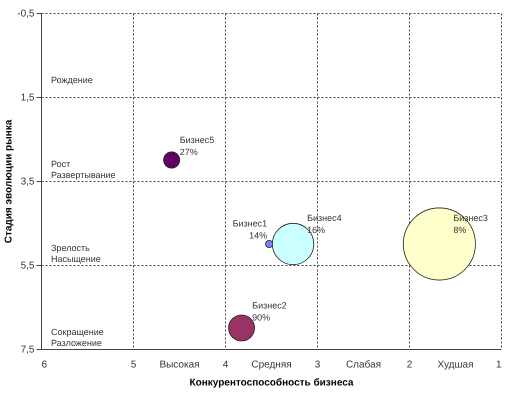 This screenshot has width=520, height=418. Describe the element at coordinates (324, 218) in the screenshot. I see `series-label: Бизнес4` at that location.